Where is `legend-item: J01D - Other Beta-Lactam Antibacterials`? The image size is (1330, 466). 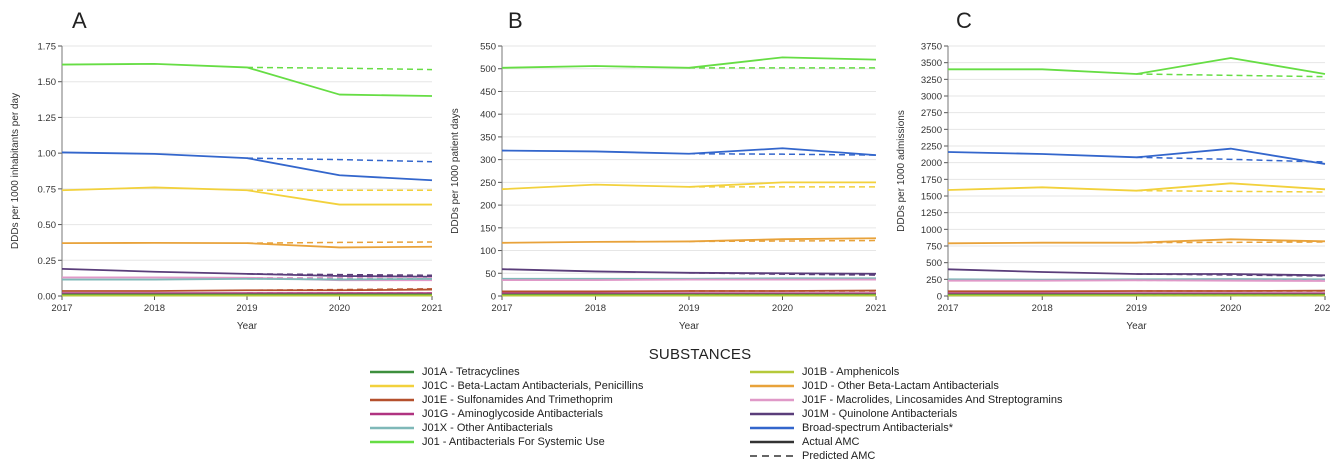
legend-item: J01D - Other Beta-Lactam Antibacterials is located at coordinates (900, 385).